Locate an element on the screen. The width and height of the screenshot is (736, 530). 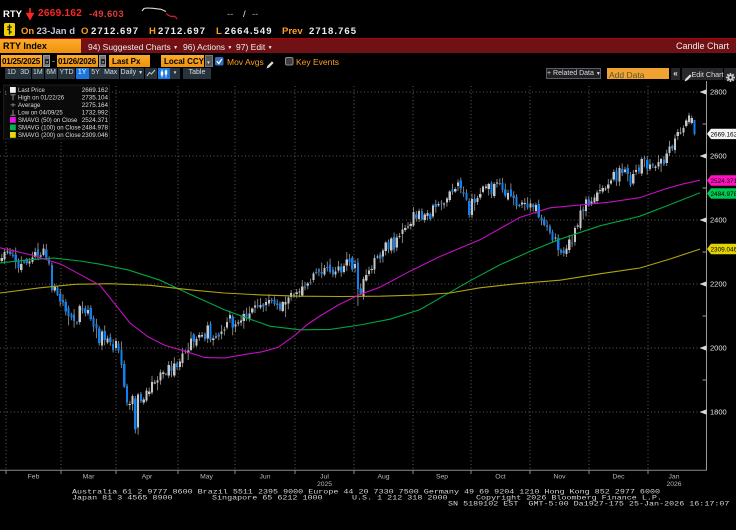
svg-text: 2000 is located at coordinates (718, 348).